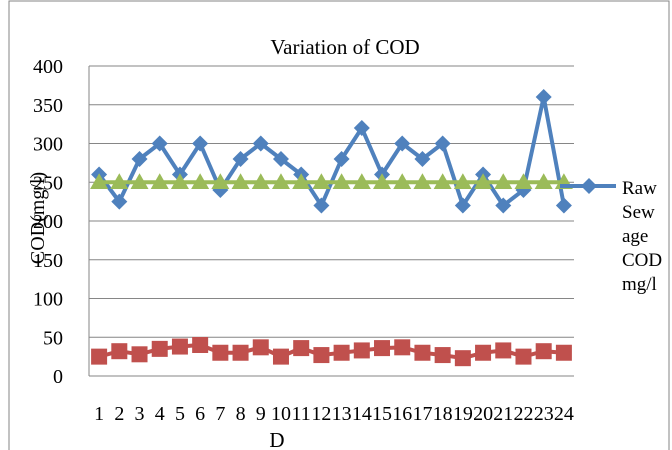 This screenshot has width=672, height=450. I want to click on x-tick-label: 1, so click(99, 414).